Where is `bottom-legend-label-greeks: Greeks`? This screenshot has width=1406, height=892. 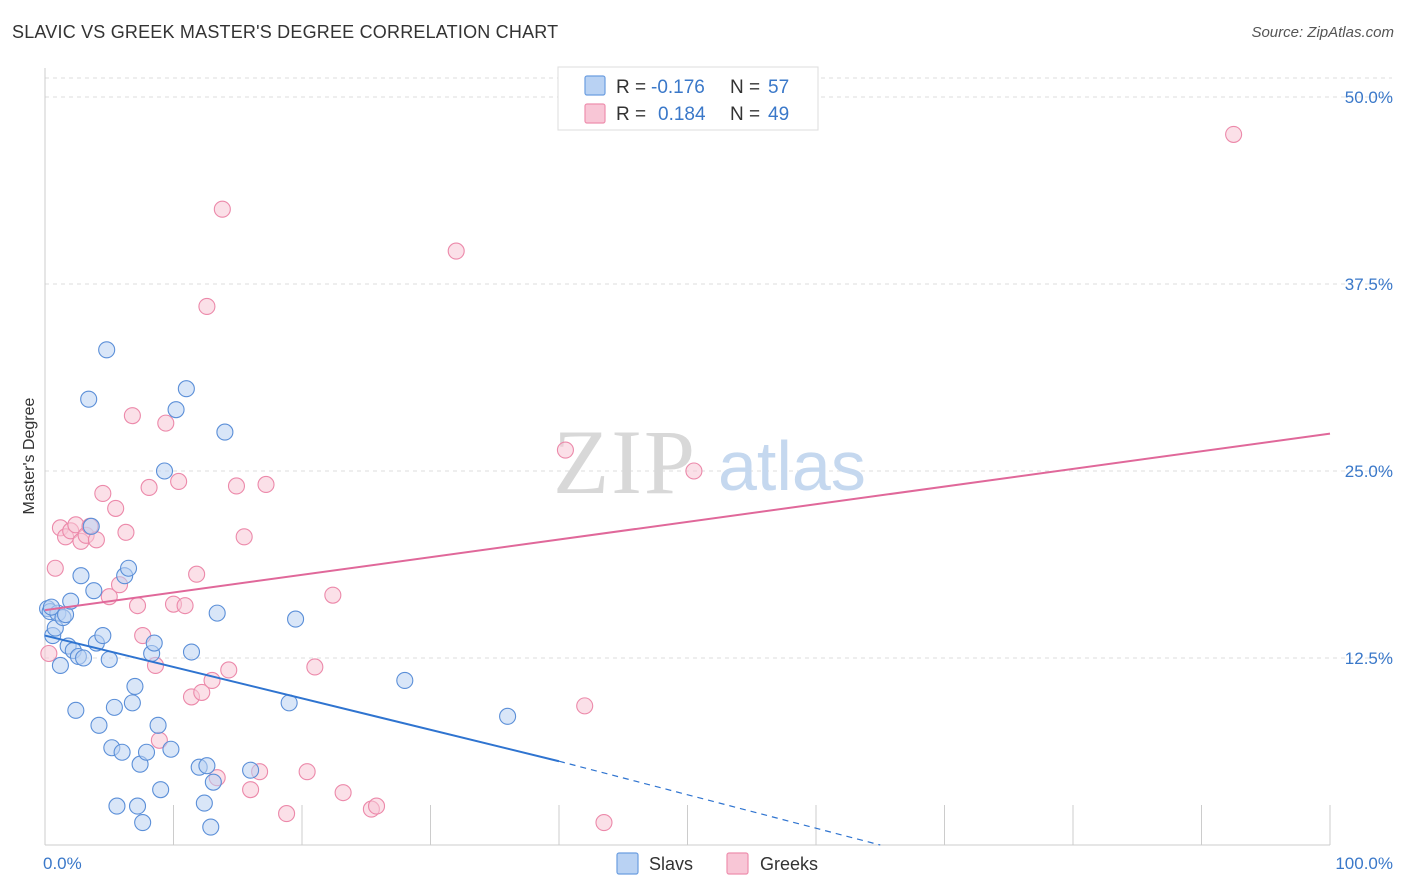 bottom-legend-label-greeks: Greeks is located at coordinates (789, 864).